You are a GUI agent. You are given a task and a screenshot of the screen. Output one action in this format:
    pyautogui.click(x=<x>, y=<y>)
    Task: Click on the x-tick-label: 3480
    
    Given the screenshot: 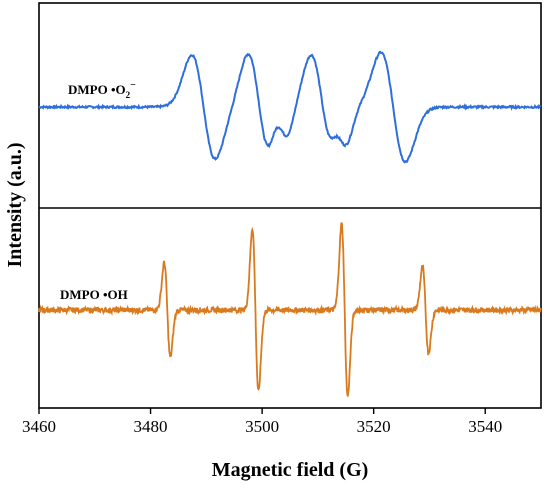 What is the action you would take?
    pyautogui.click(x=151, y=426)
    